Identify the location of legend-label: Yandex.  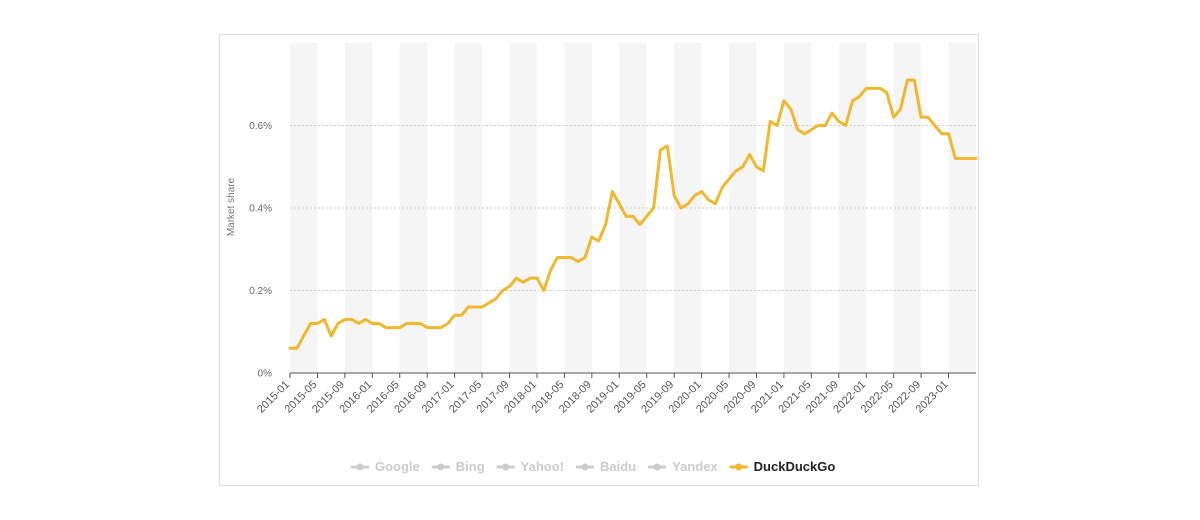
(695, 466).